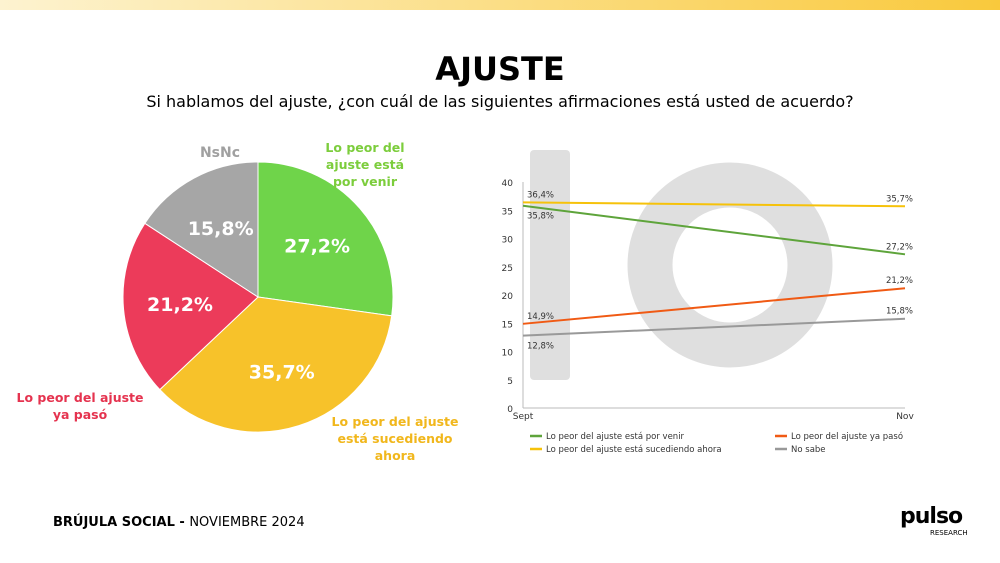 The image size is (1000, 563). Describe the element at coordinates (899, 312) in the screenshot. I see `data-label: 15,8%` at that location.